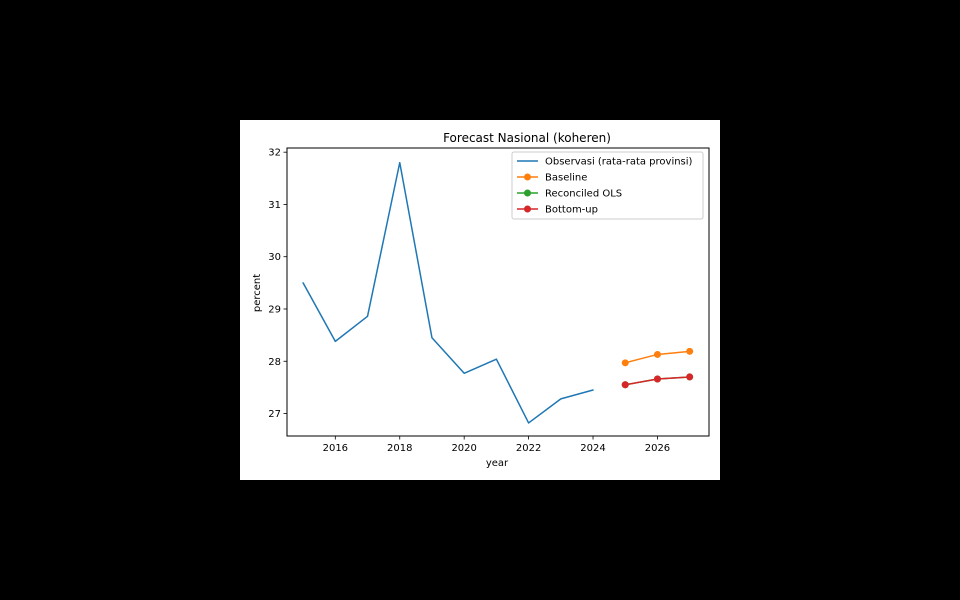 The image size is (960, 600). What do you see at coordinates (619, 162) in the screenshot?
I see `legend-label: Observasi (rata-rata provinsi)` at bounding box center [619, 162].